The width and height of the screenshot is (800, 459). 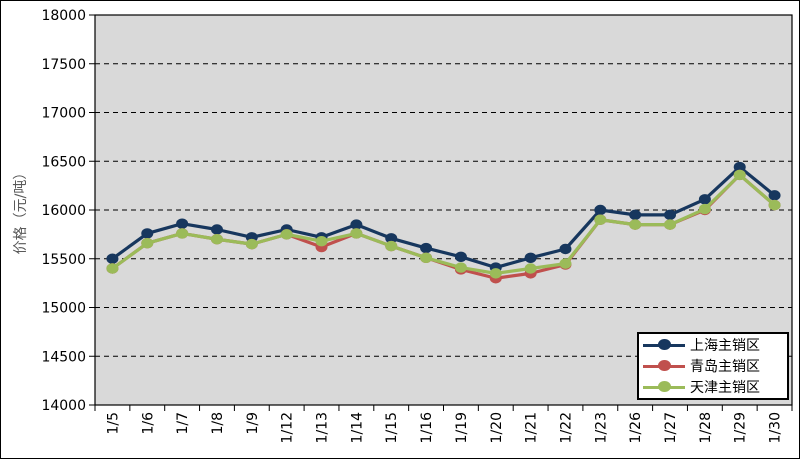 What do you see at coordinates (427, 428) in the screenshot?
I see `x-tick-label: 1/16` at bounding box center [427, 428].